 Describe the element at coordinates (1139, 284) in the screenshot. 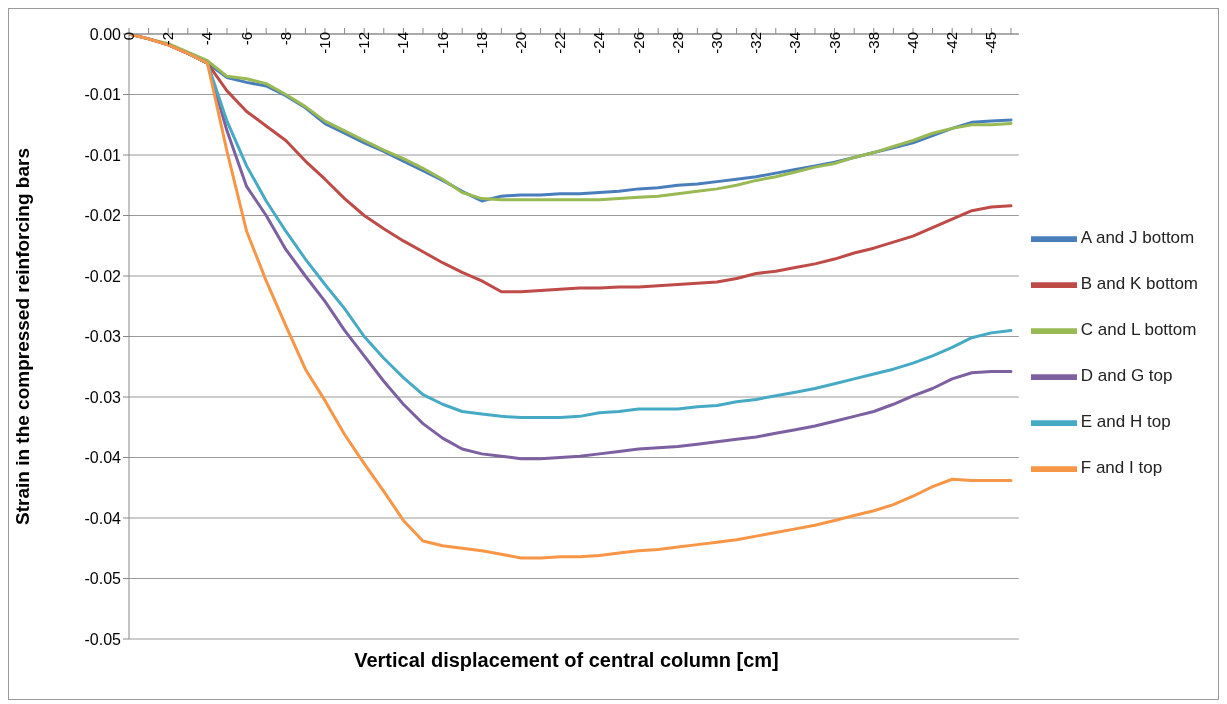

I see `legend-label: B and K bottom` at that location.